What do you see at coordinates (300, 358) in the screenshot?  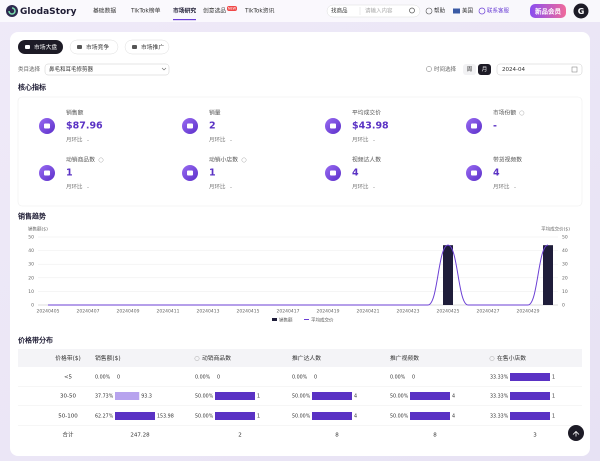 I see `table-header` at bounding box center [300, 358].